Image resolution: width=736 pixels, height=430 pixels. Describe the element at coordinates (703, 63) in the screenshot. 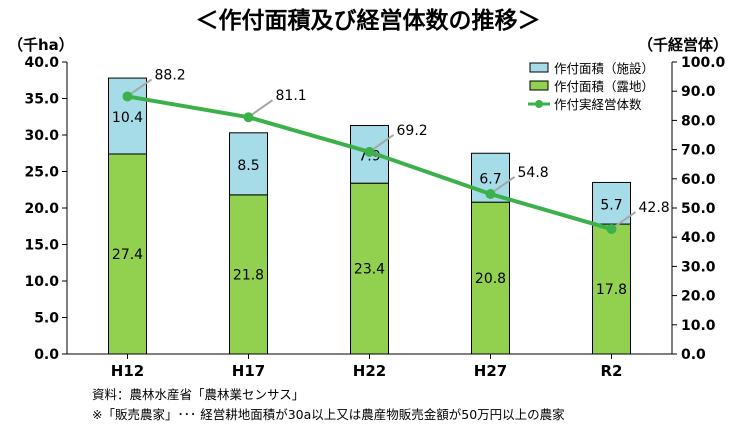

I see `right-tick-label: 100.0` at that location.